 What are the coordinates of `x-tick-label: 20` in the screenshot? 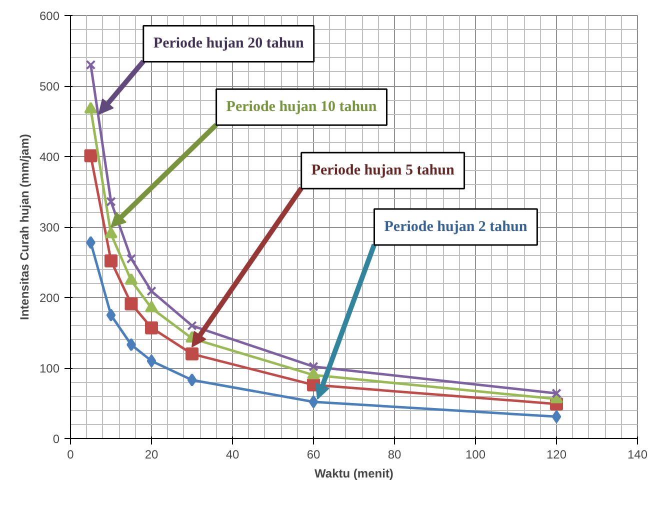 It's located at (151, 455).